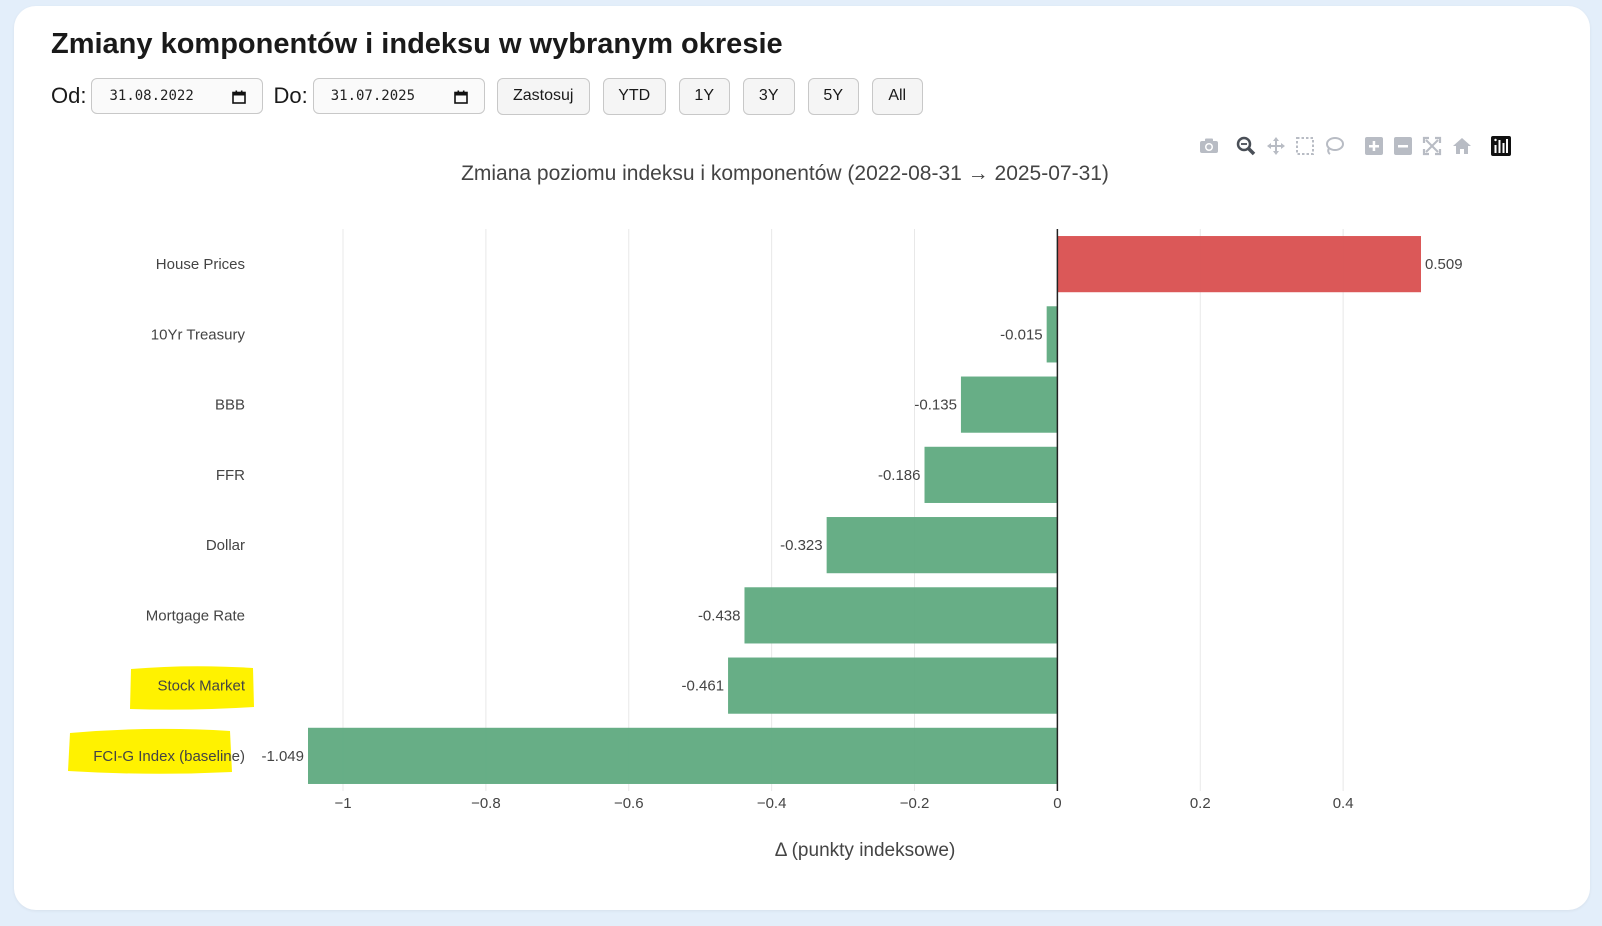  I want to click on chart-modebar, so click(1374, 148).